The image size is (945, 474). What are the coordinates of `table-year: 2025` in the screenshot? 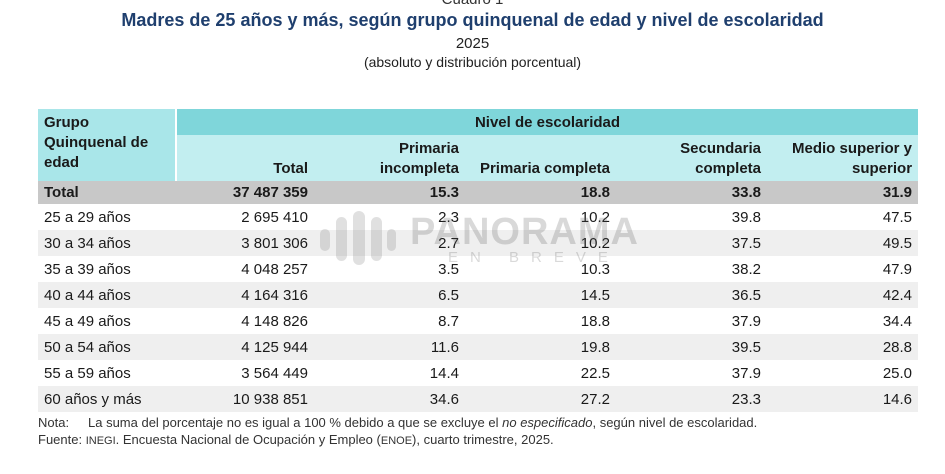 It's located at (472, 43).